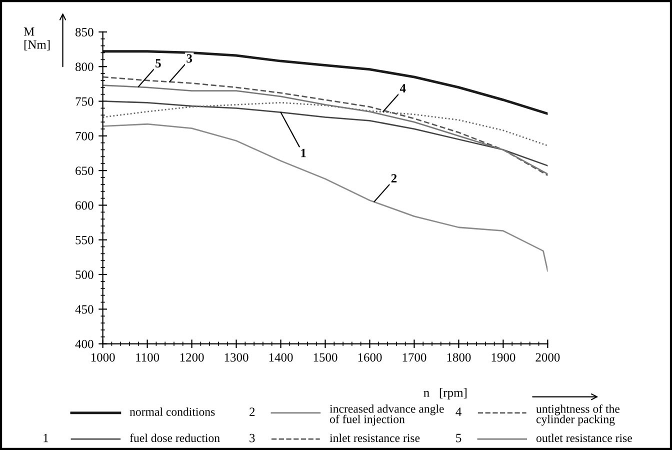 Image resolution: width=672 pixels, height=450 pixels. I want to click on x-tick-label: 1200, so click(192, 357).